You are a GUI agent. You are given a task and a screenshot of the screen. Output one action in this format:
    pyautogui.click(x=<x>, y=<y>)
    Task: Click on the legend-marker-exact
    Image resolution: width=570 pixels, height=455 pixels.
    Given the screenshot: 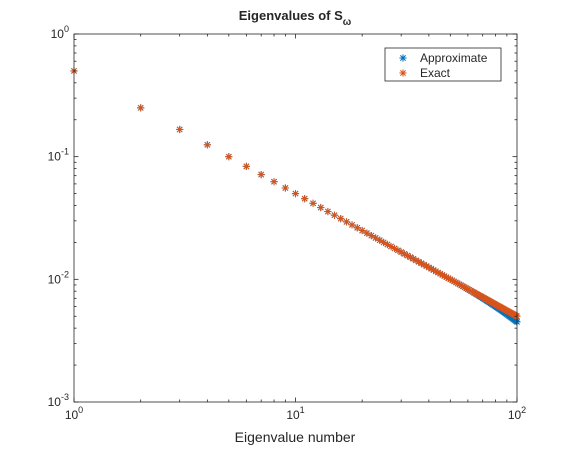 What is the action you would take?
    pyautogui.click(x=403, y=73)
    